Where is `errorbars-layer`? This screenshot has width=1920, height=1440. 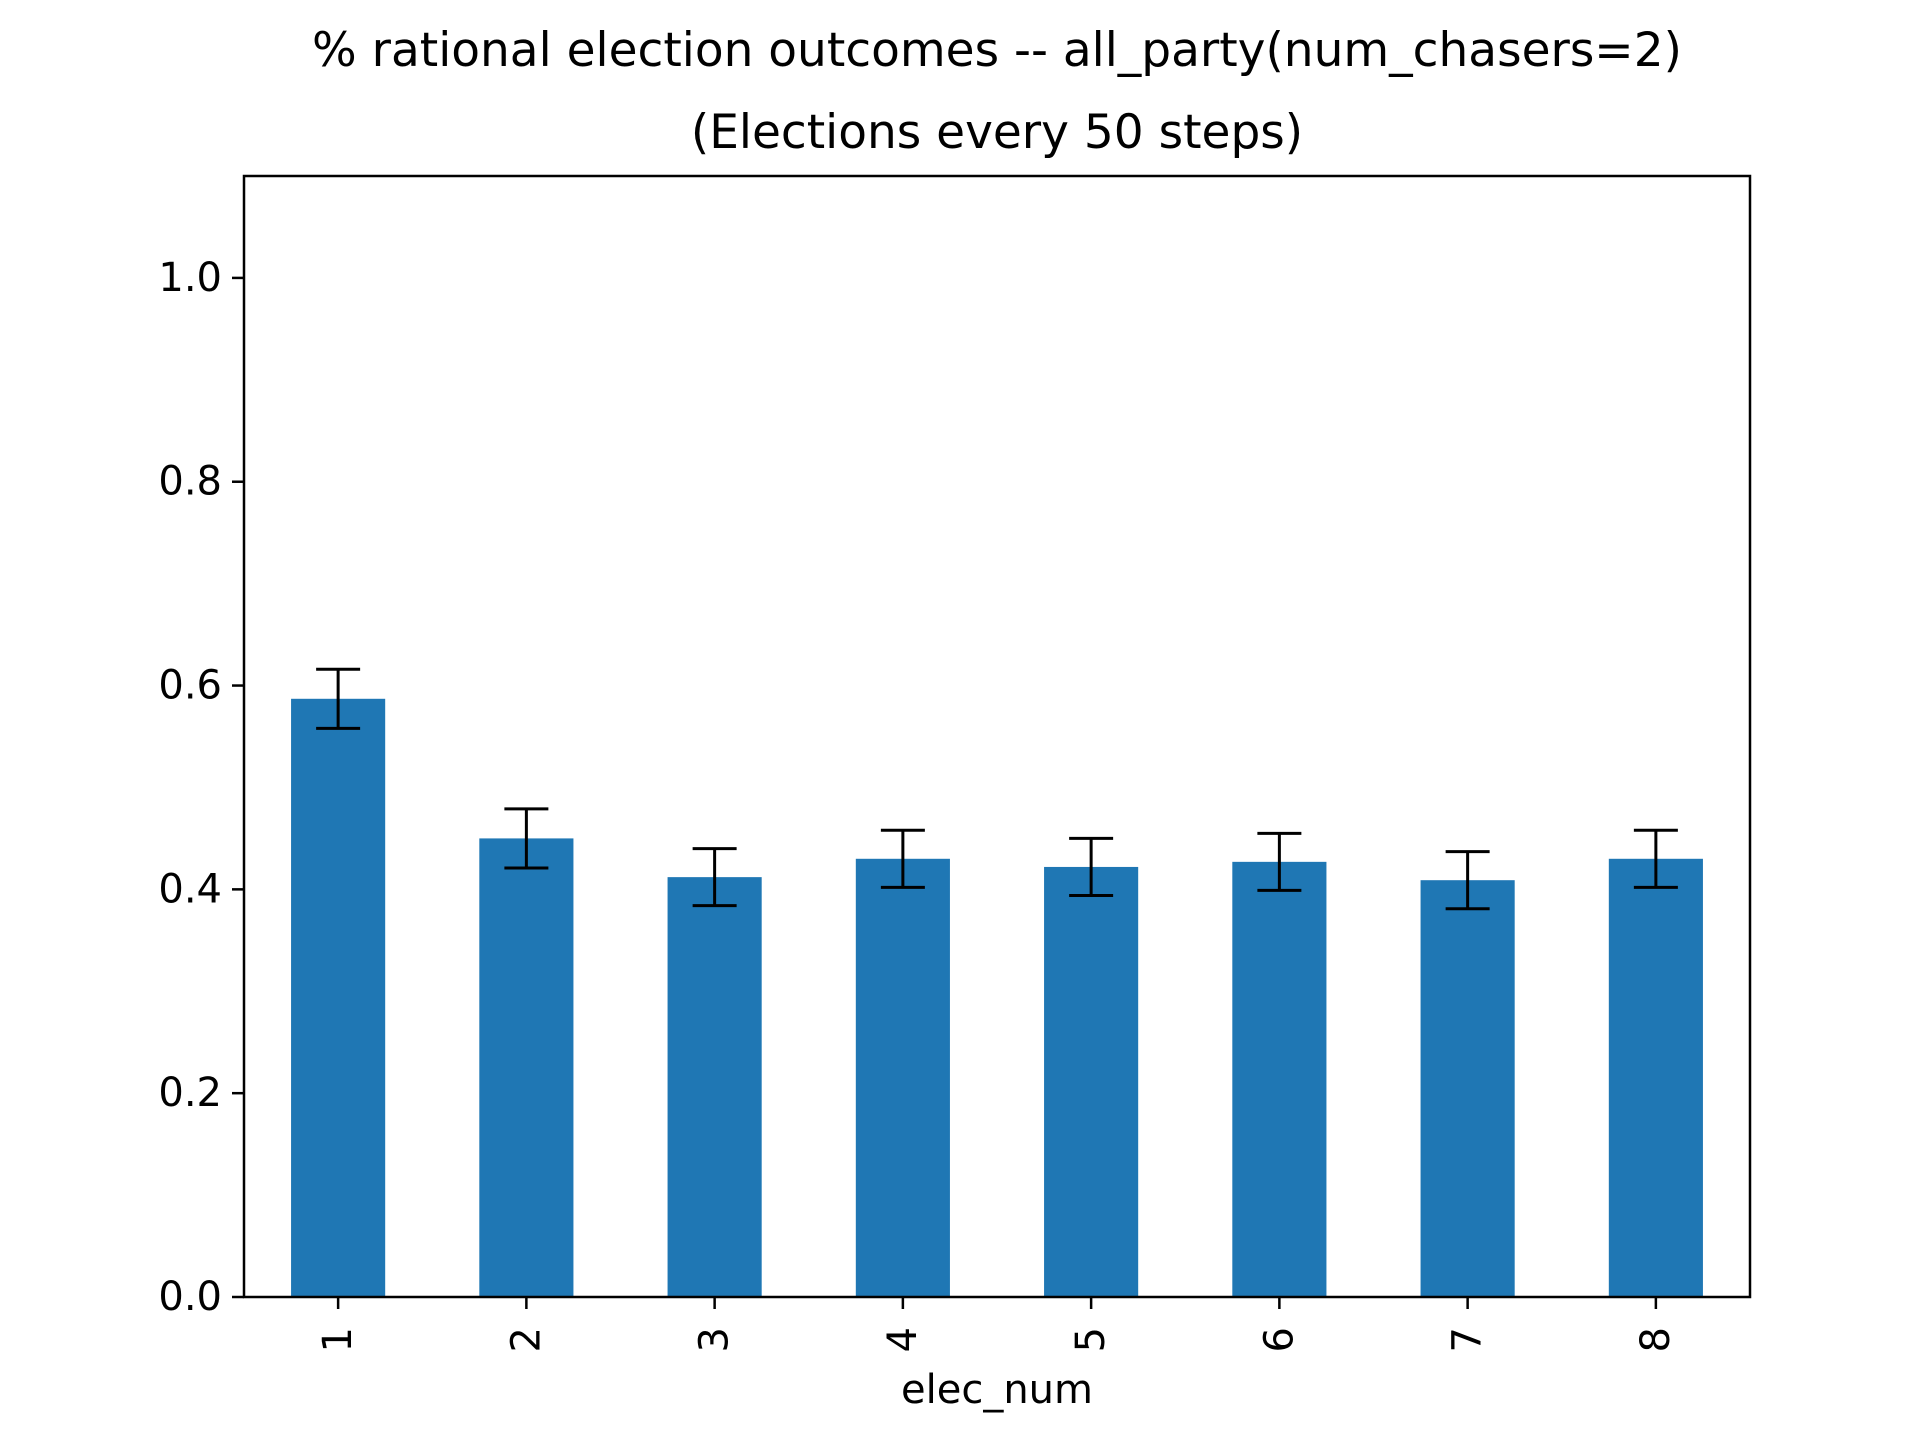
errorbars-layer is located at coordinates (997, 789).